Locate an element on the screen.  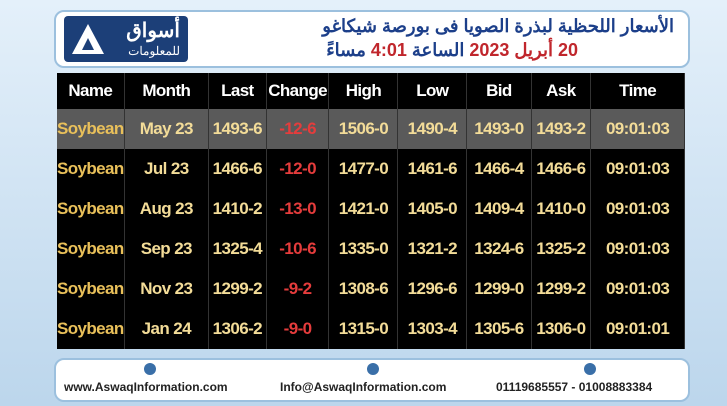
column-header: Change is located at coordinates (298, 91).